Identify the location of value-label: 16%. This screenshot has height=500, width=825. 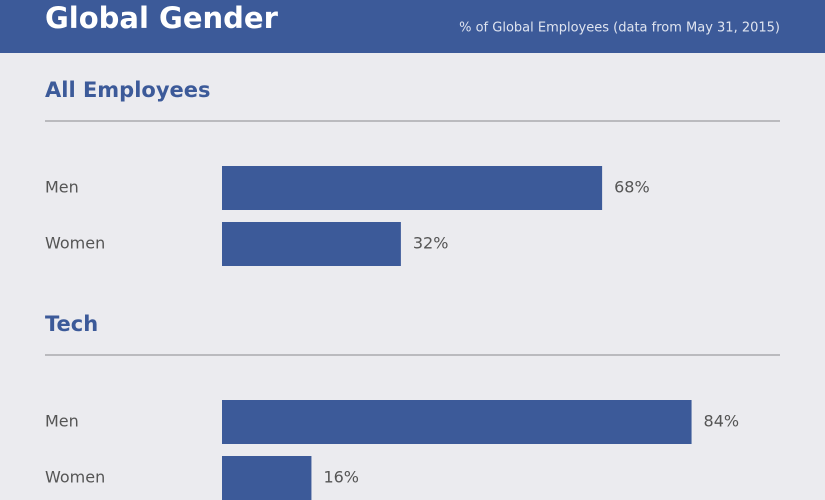
(341, 477).